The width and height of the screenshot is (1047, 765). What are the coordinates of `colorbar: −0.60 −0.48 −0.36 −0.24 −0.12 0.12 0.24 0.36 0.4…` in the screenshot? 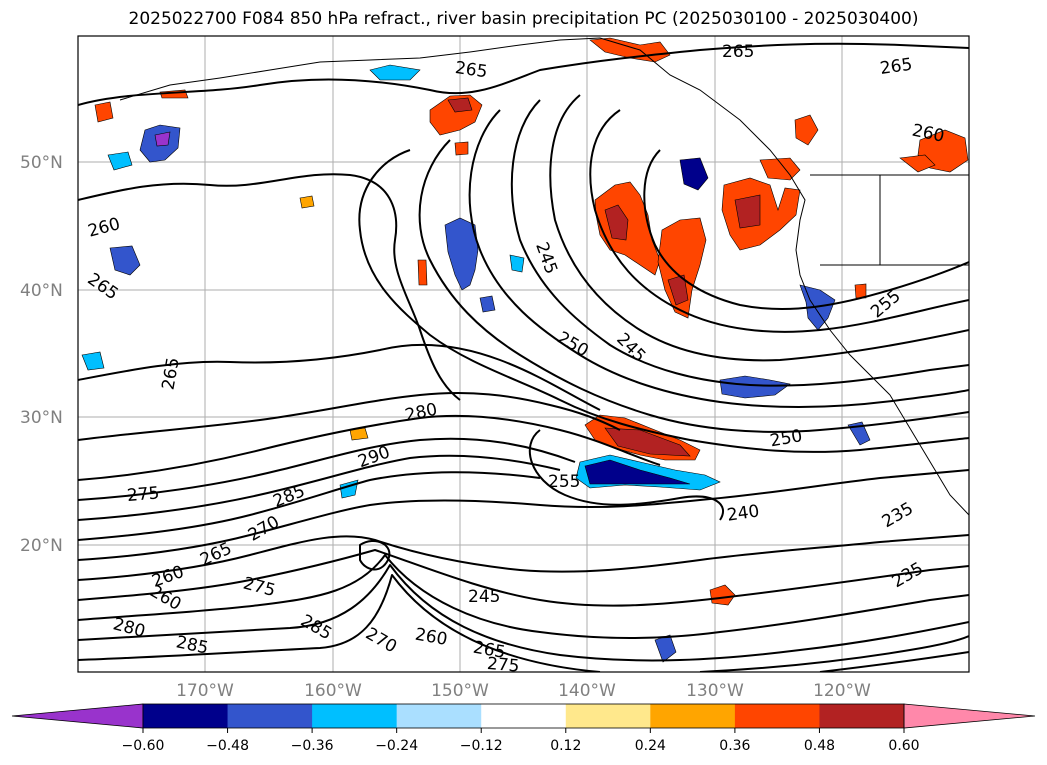 It's located at (523, 728).